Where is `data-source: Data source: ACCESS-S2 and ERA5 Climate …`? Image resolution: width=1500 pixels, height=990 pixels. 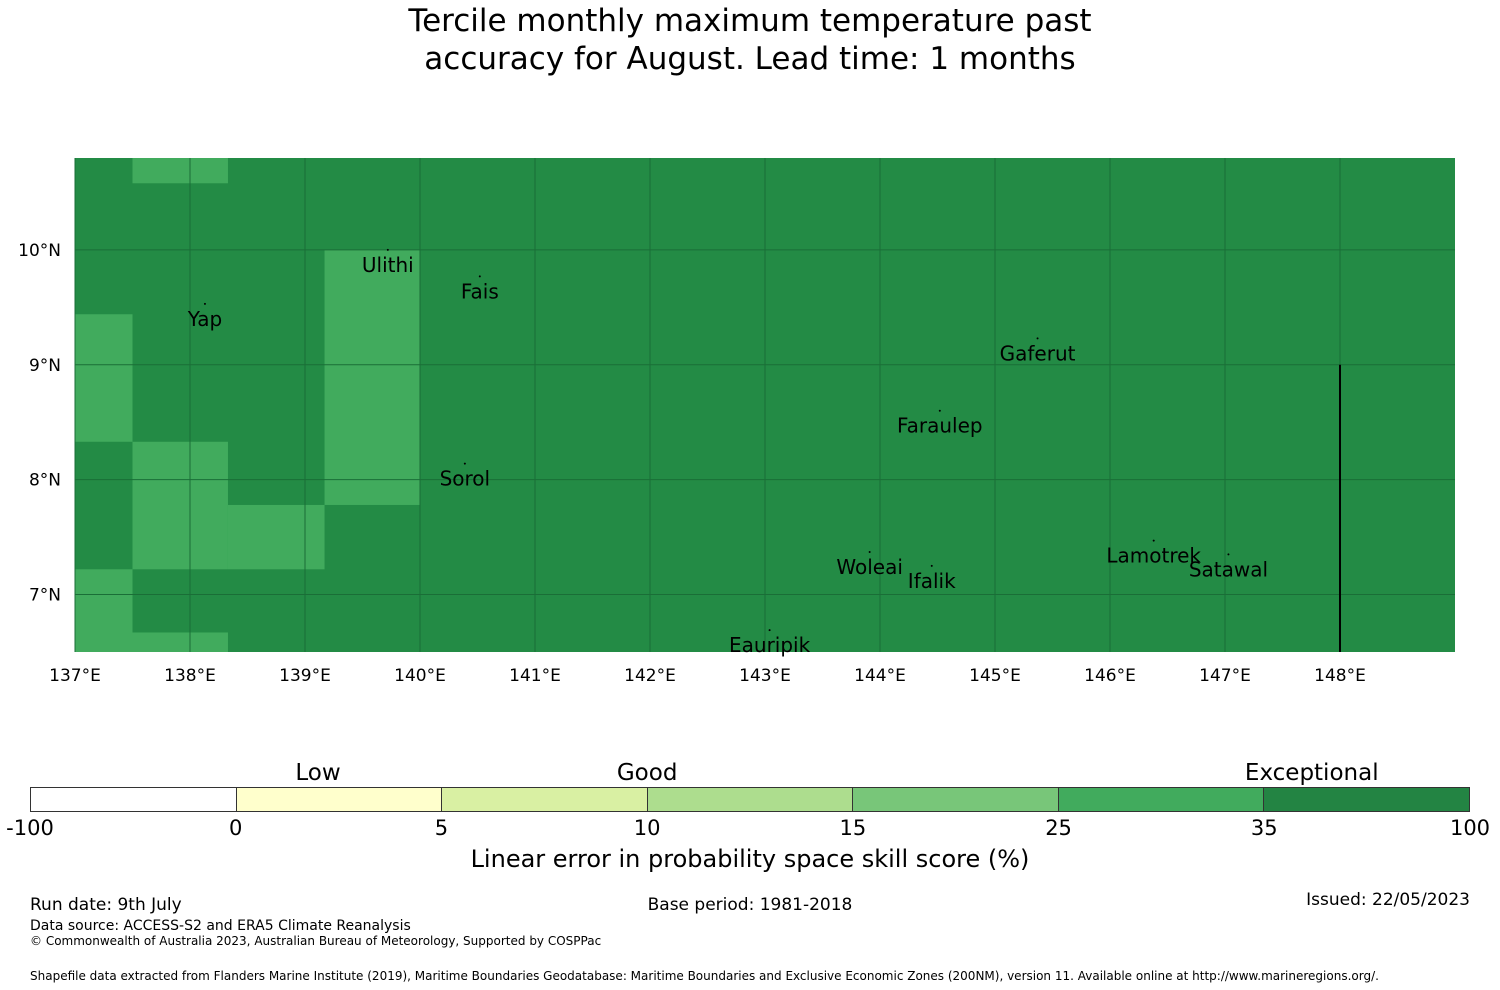
data-source: Data source: ACCESS-S2 and ERA5 Climate … is located at coordinates (220, 926).